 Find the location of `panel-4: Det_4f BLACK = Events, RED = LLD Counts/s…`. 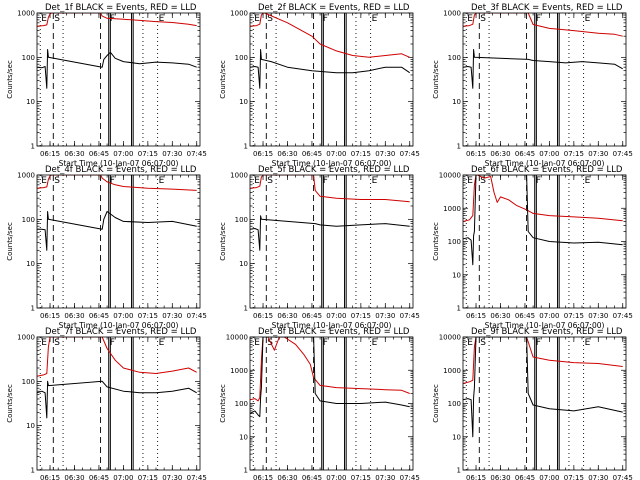

panel-4: Det_4f BLACK = Events, RED = LLD Counts/s… is located at coordinates (106, 247).